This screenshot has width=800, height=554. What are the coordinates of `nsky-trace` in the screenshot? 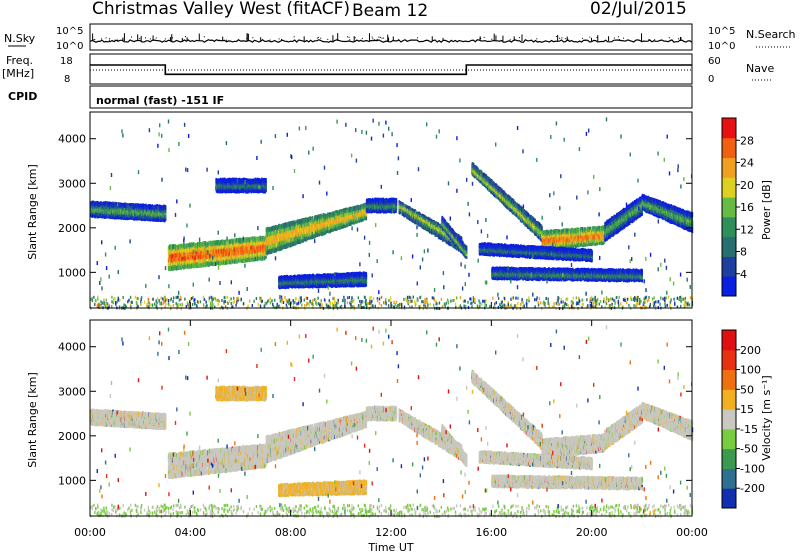 It's located at (391, 41).